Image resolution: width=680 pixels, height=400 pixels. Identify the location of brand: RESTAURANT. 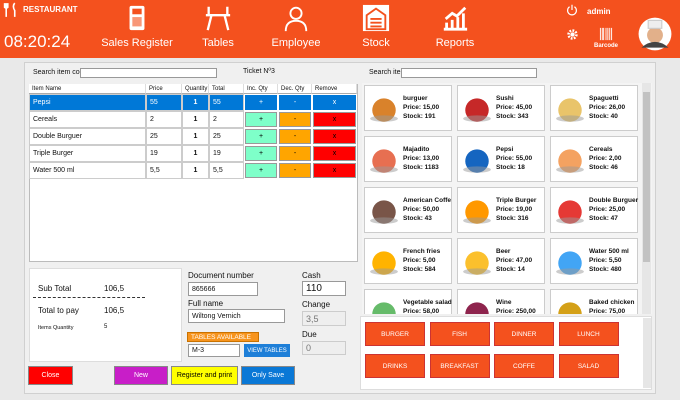
(50, 9).